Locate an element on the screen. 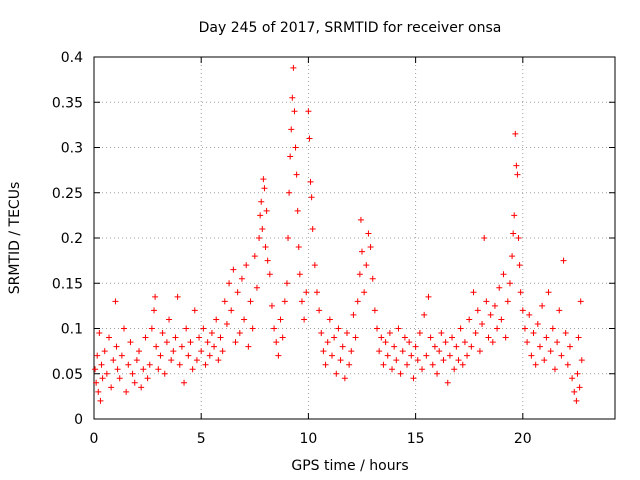 The width and height of the screenshot is (640, 480). x-tick-label: 20 is located at coordinates (523, 439).